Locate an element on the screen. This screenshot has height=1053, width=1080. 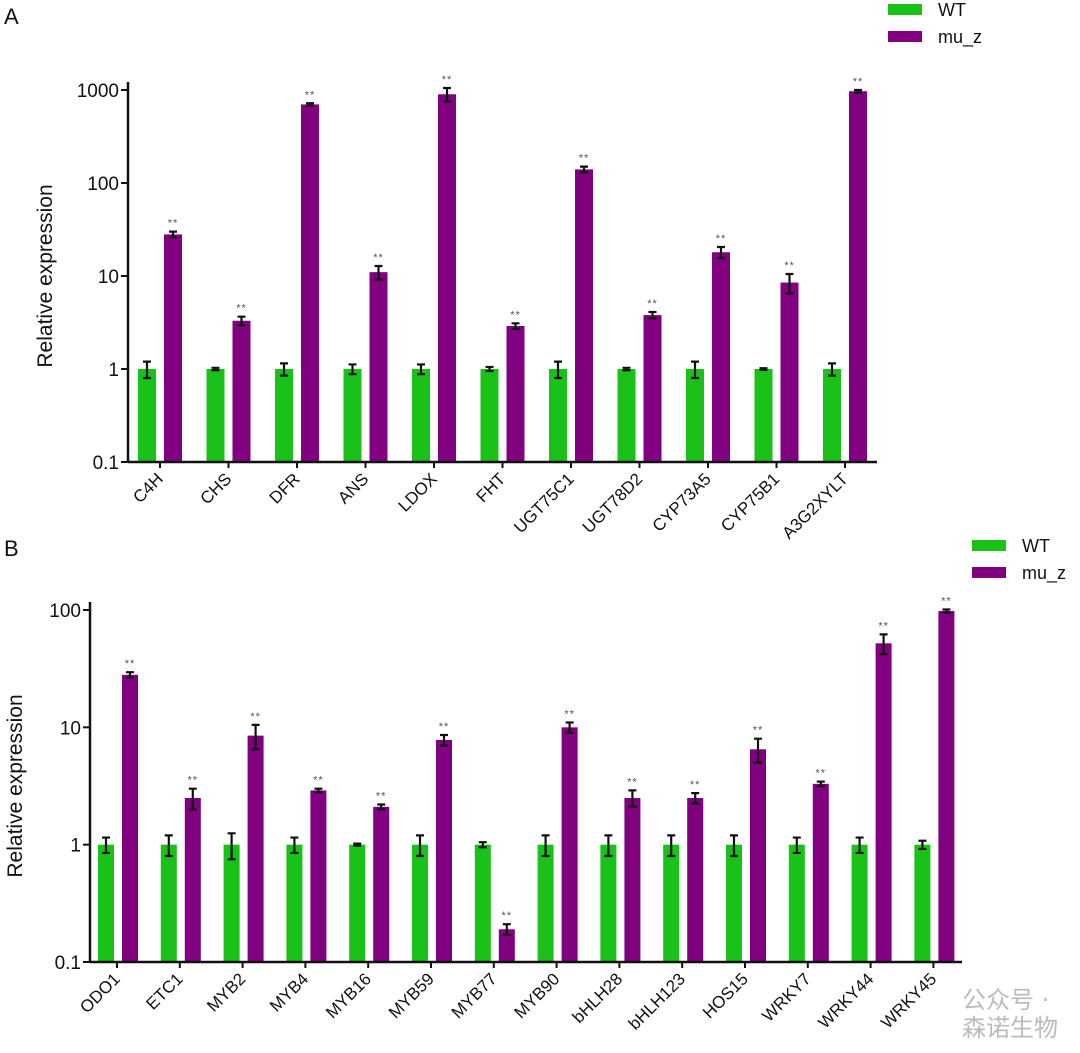
y-tick-label: 10 is located at coordinates (70, 728).